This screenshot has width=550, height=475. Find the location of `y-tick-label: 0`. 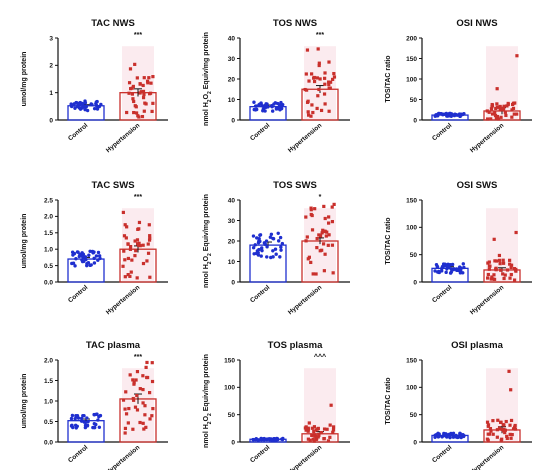

y-tick-label: 0 is located at coordinates (415, 120).